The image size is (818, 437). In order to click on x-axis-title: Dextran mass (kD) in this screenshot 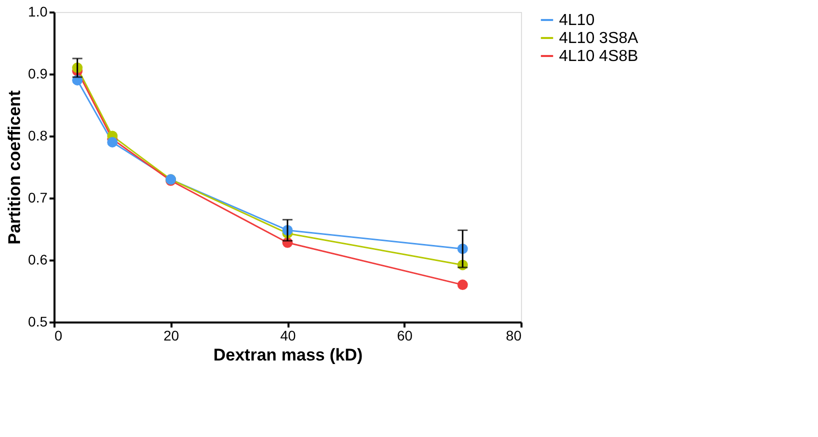, I will do `click(288, 355)`.